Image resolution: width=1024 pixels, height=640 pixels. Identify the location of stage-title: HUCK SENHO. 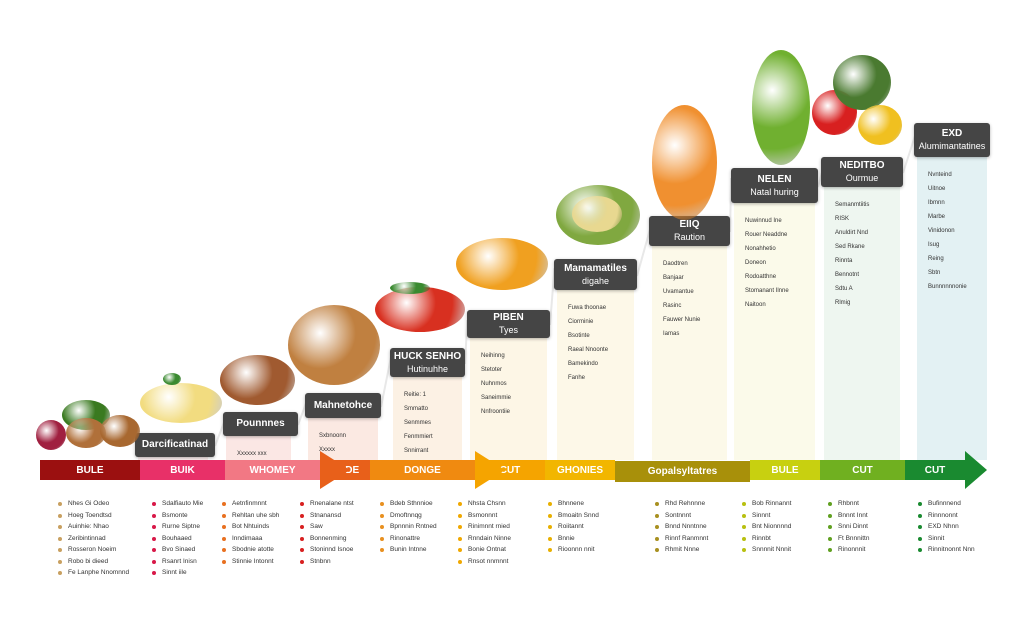
(427, 356).